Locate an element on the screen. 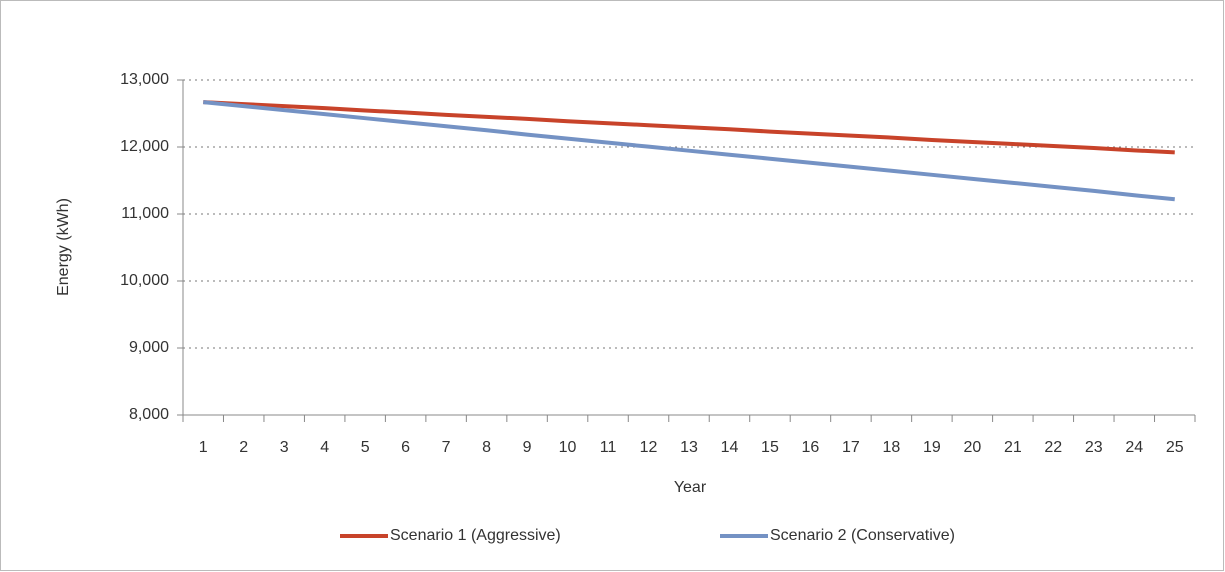 The height and width of the screenshot is (572, 1225). y-axis-title: Energy (kWh) is located at coordinates (63, 247).